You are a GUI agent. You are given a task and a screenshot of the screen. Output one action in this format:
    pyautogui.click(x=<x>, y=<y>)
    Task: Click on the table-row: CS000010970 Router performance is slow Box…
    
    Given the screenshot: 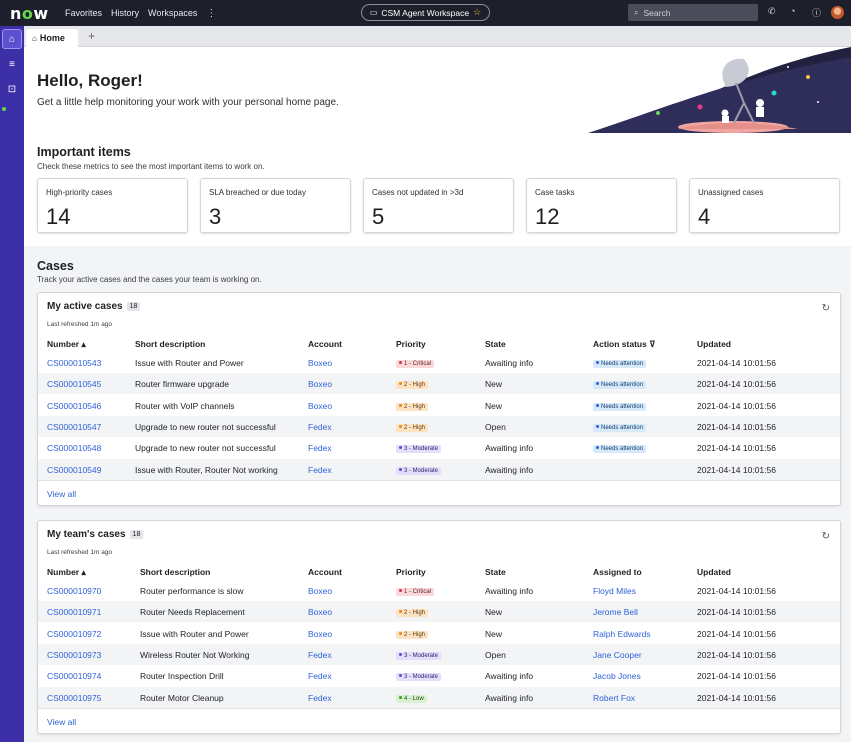 What is the action you would take?
    pyautogui.click(x=439, y=590)
    